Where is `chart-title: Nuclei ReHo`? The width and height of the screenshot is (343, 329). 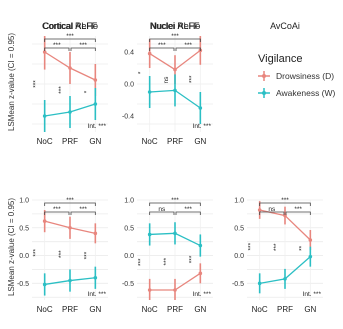
chart-title: Nuclei ReHo is located at coordinates (175, 26).